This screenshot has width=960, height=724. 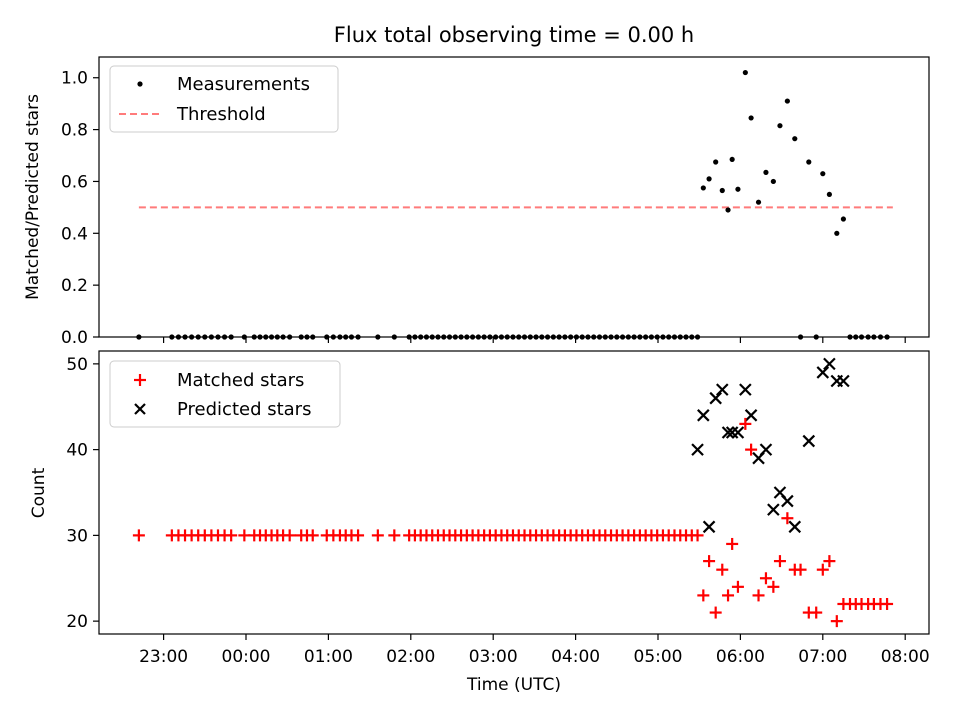 I want to click on bottom-x-tick-label: 23:00, so click(x=163, y=657).